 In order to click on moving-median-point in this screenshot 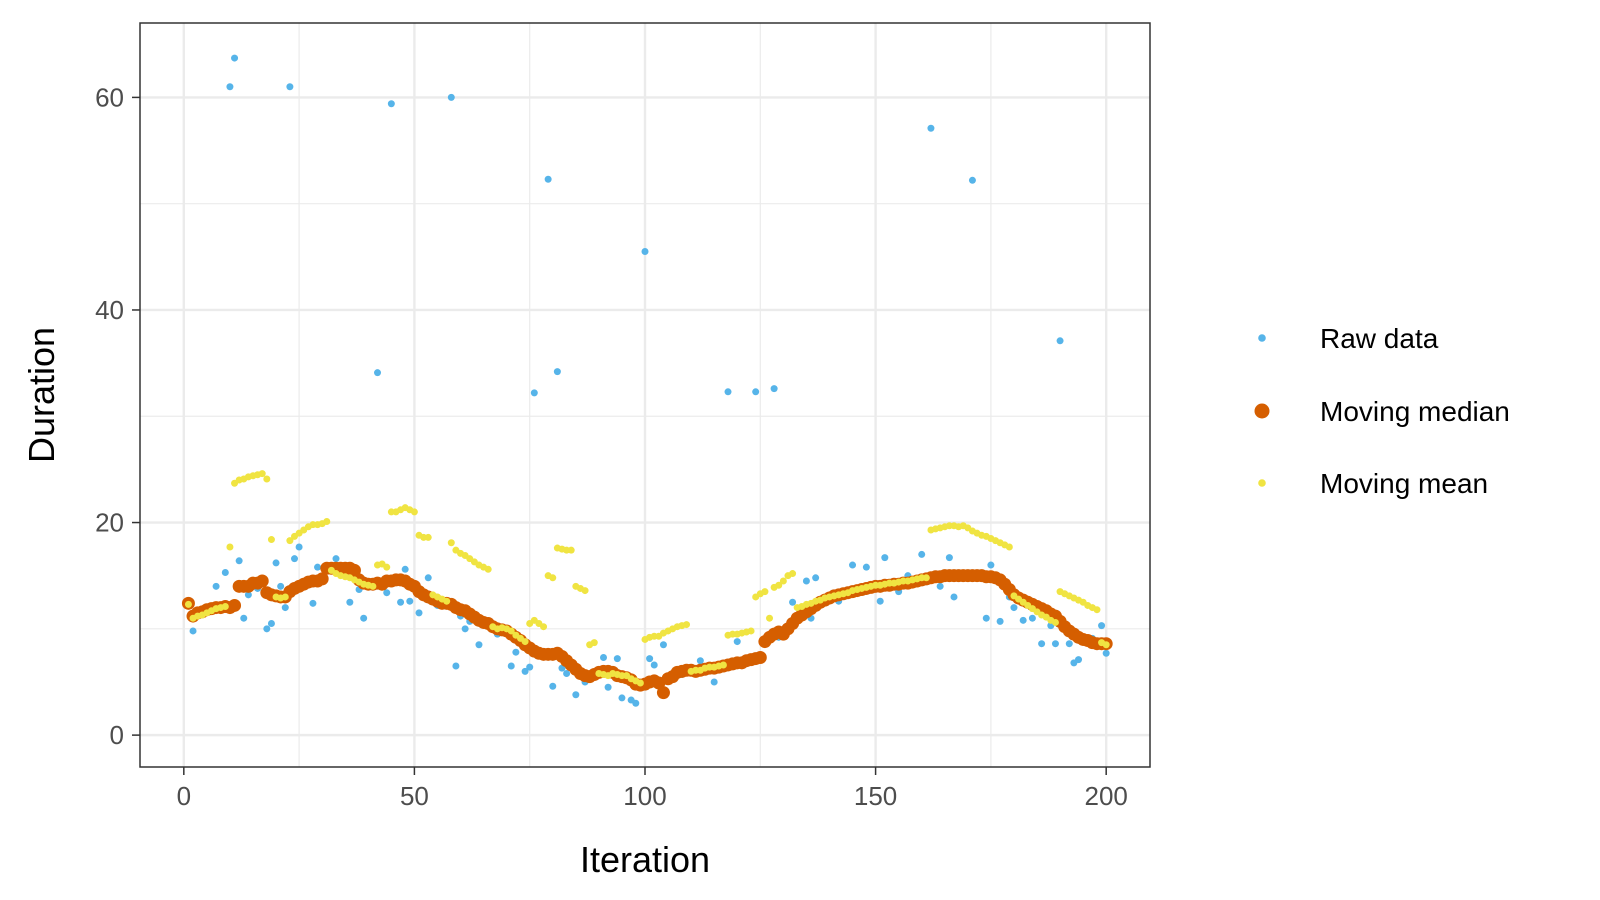, I will do `click(262, 581)`.